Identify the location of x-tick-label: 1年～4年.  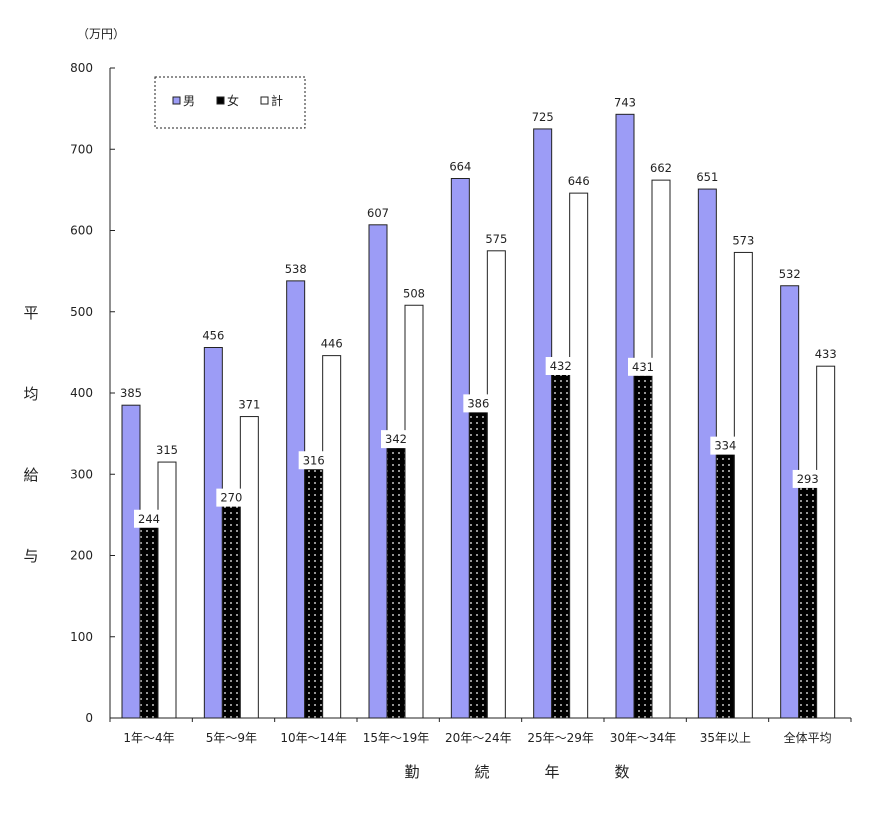
(148, 738).